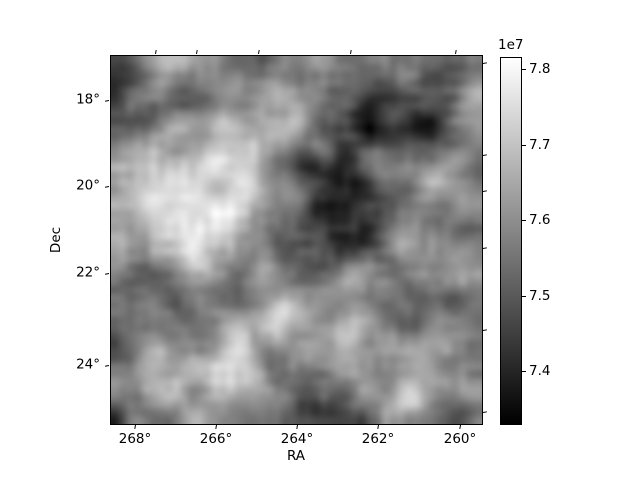  I want to click on y-axis-title: Dec, so click(56, 240).